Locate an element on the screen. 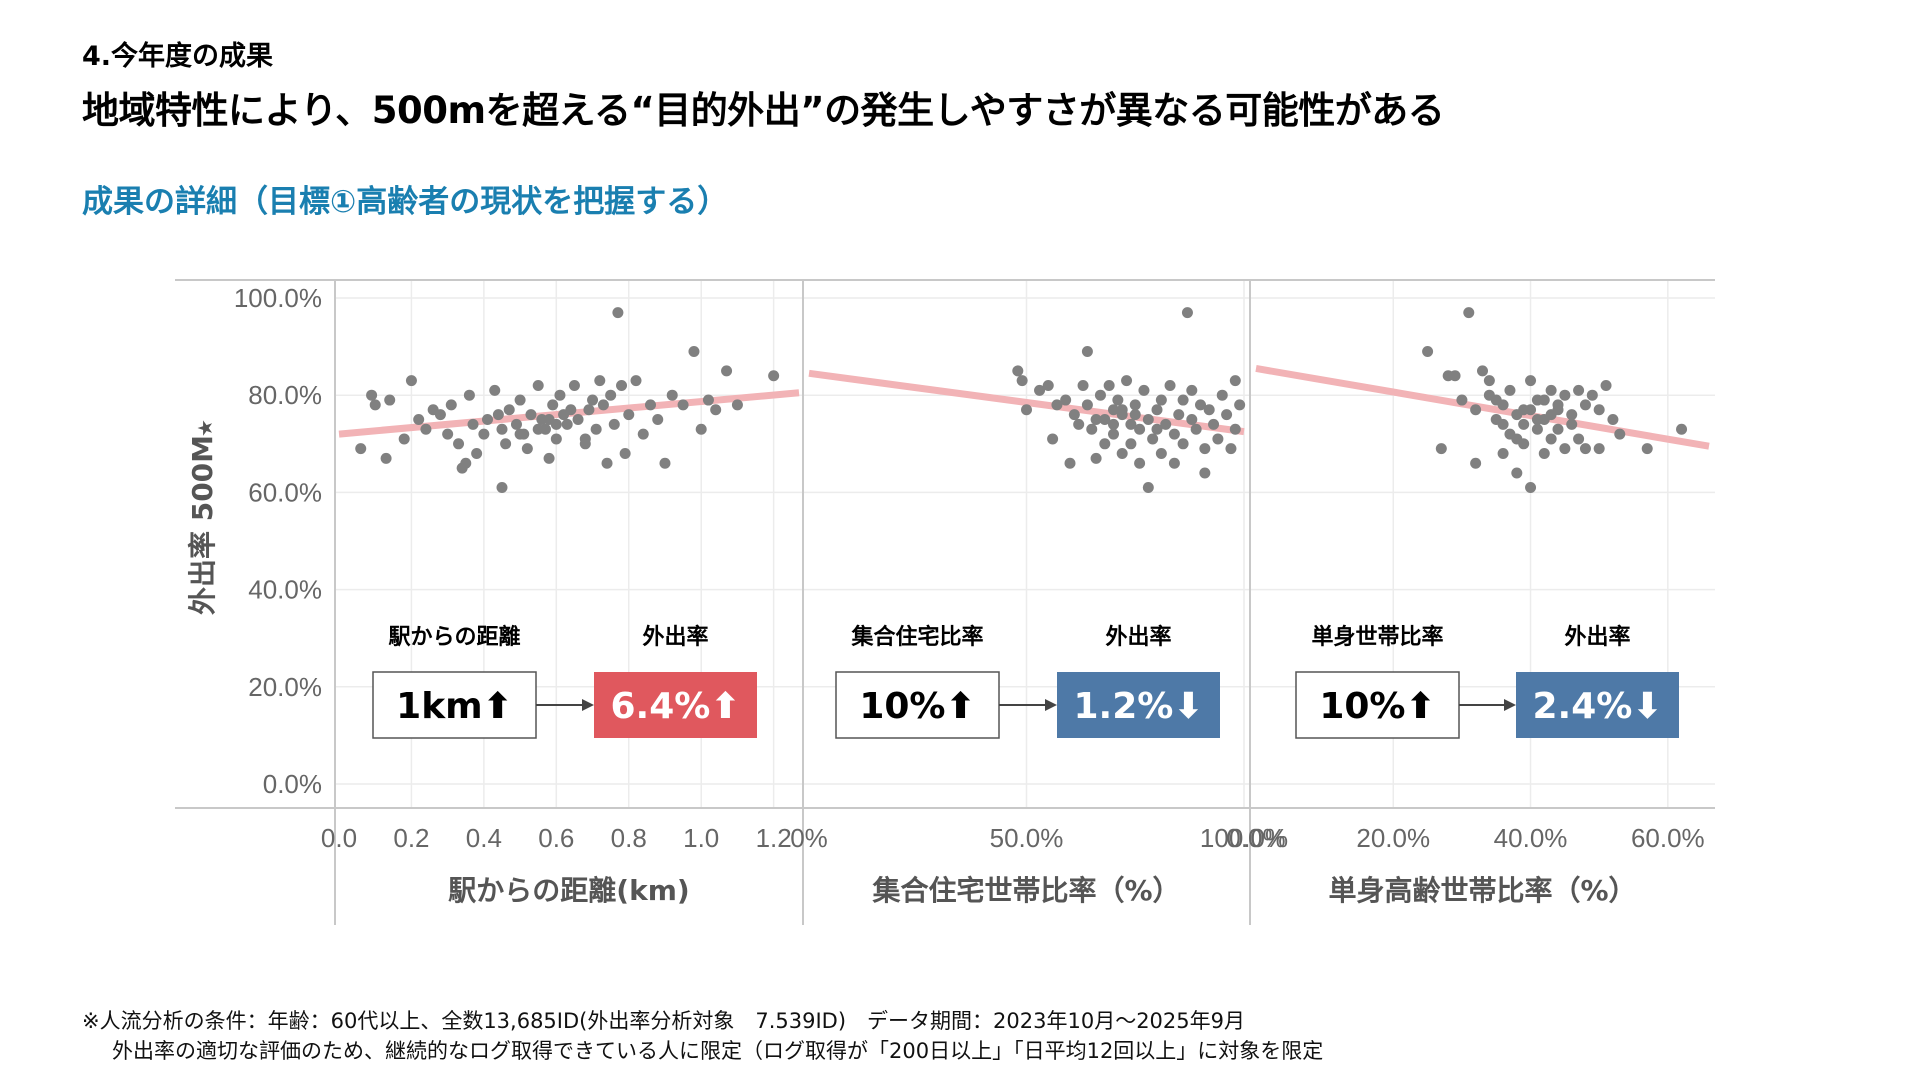 This screenshot has width=1920, height=1080. result-box is located at coordinates (1138, 705).